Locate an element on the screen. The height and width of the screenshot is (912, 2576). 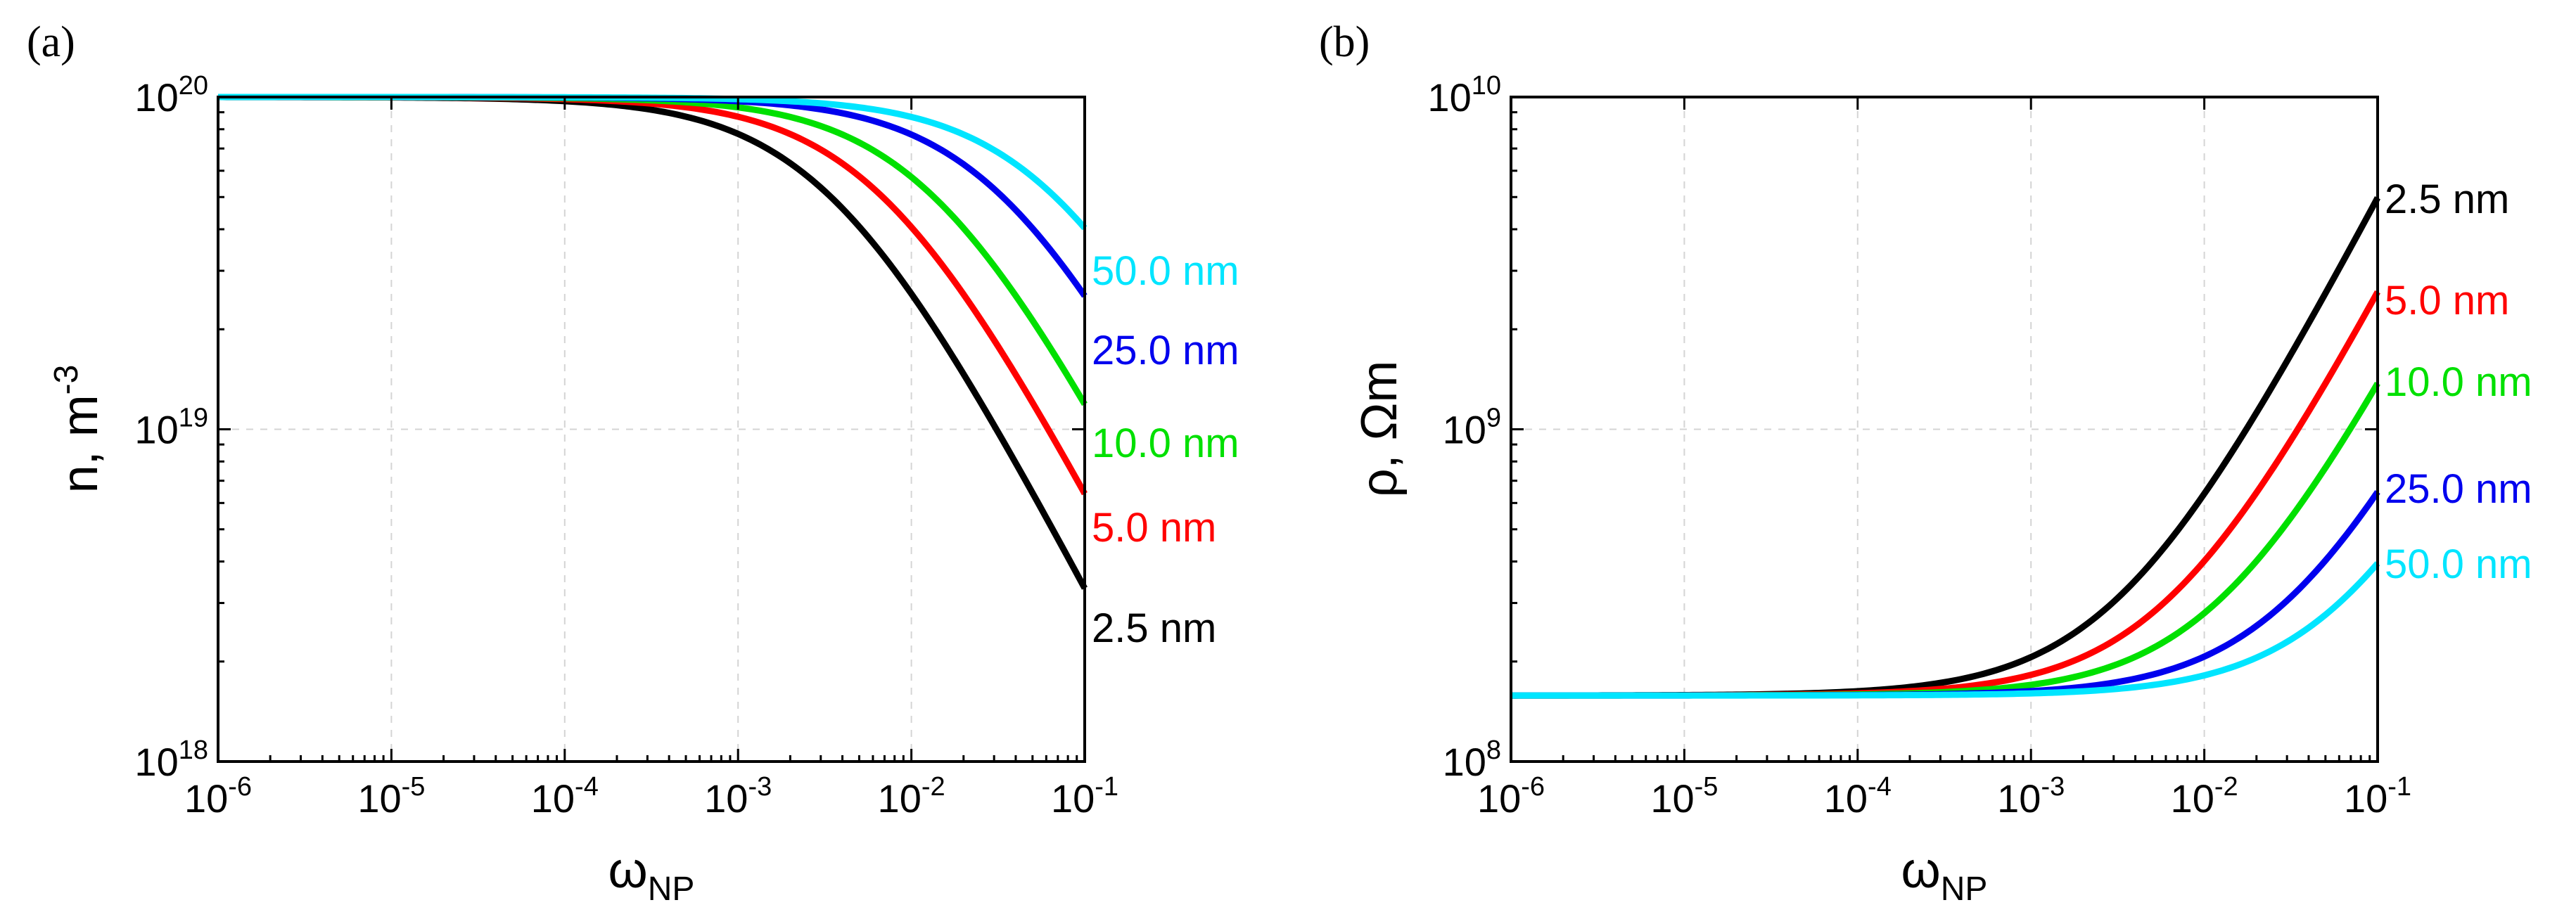
y-tick-label: 10⁹ is located at coordinates (1472, 428).